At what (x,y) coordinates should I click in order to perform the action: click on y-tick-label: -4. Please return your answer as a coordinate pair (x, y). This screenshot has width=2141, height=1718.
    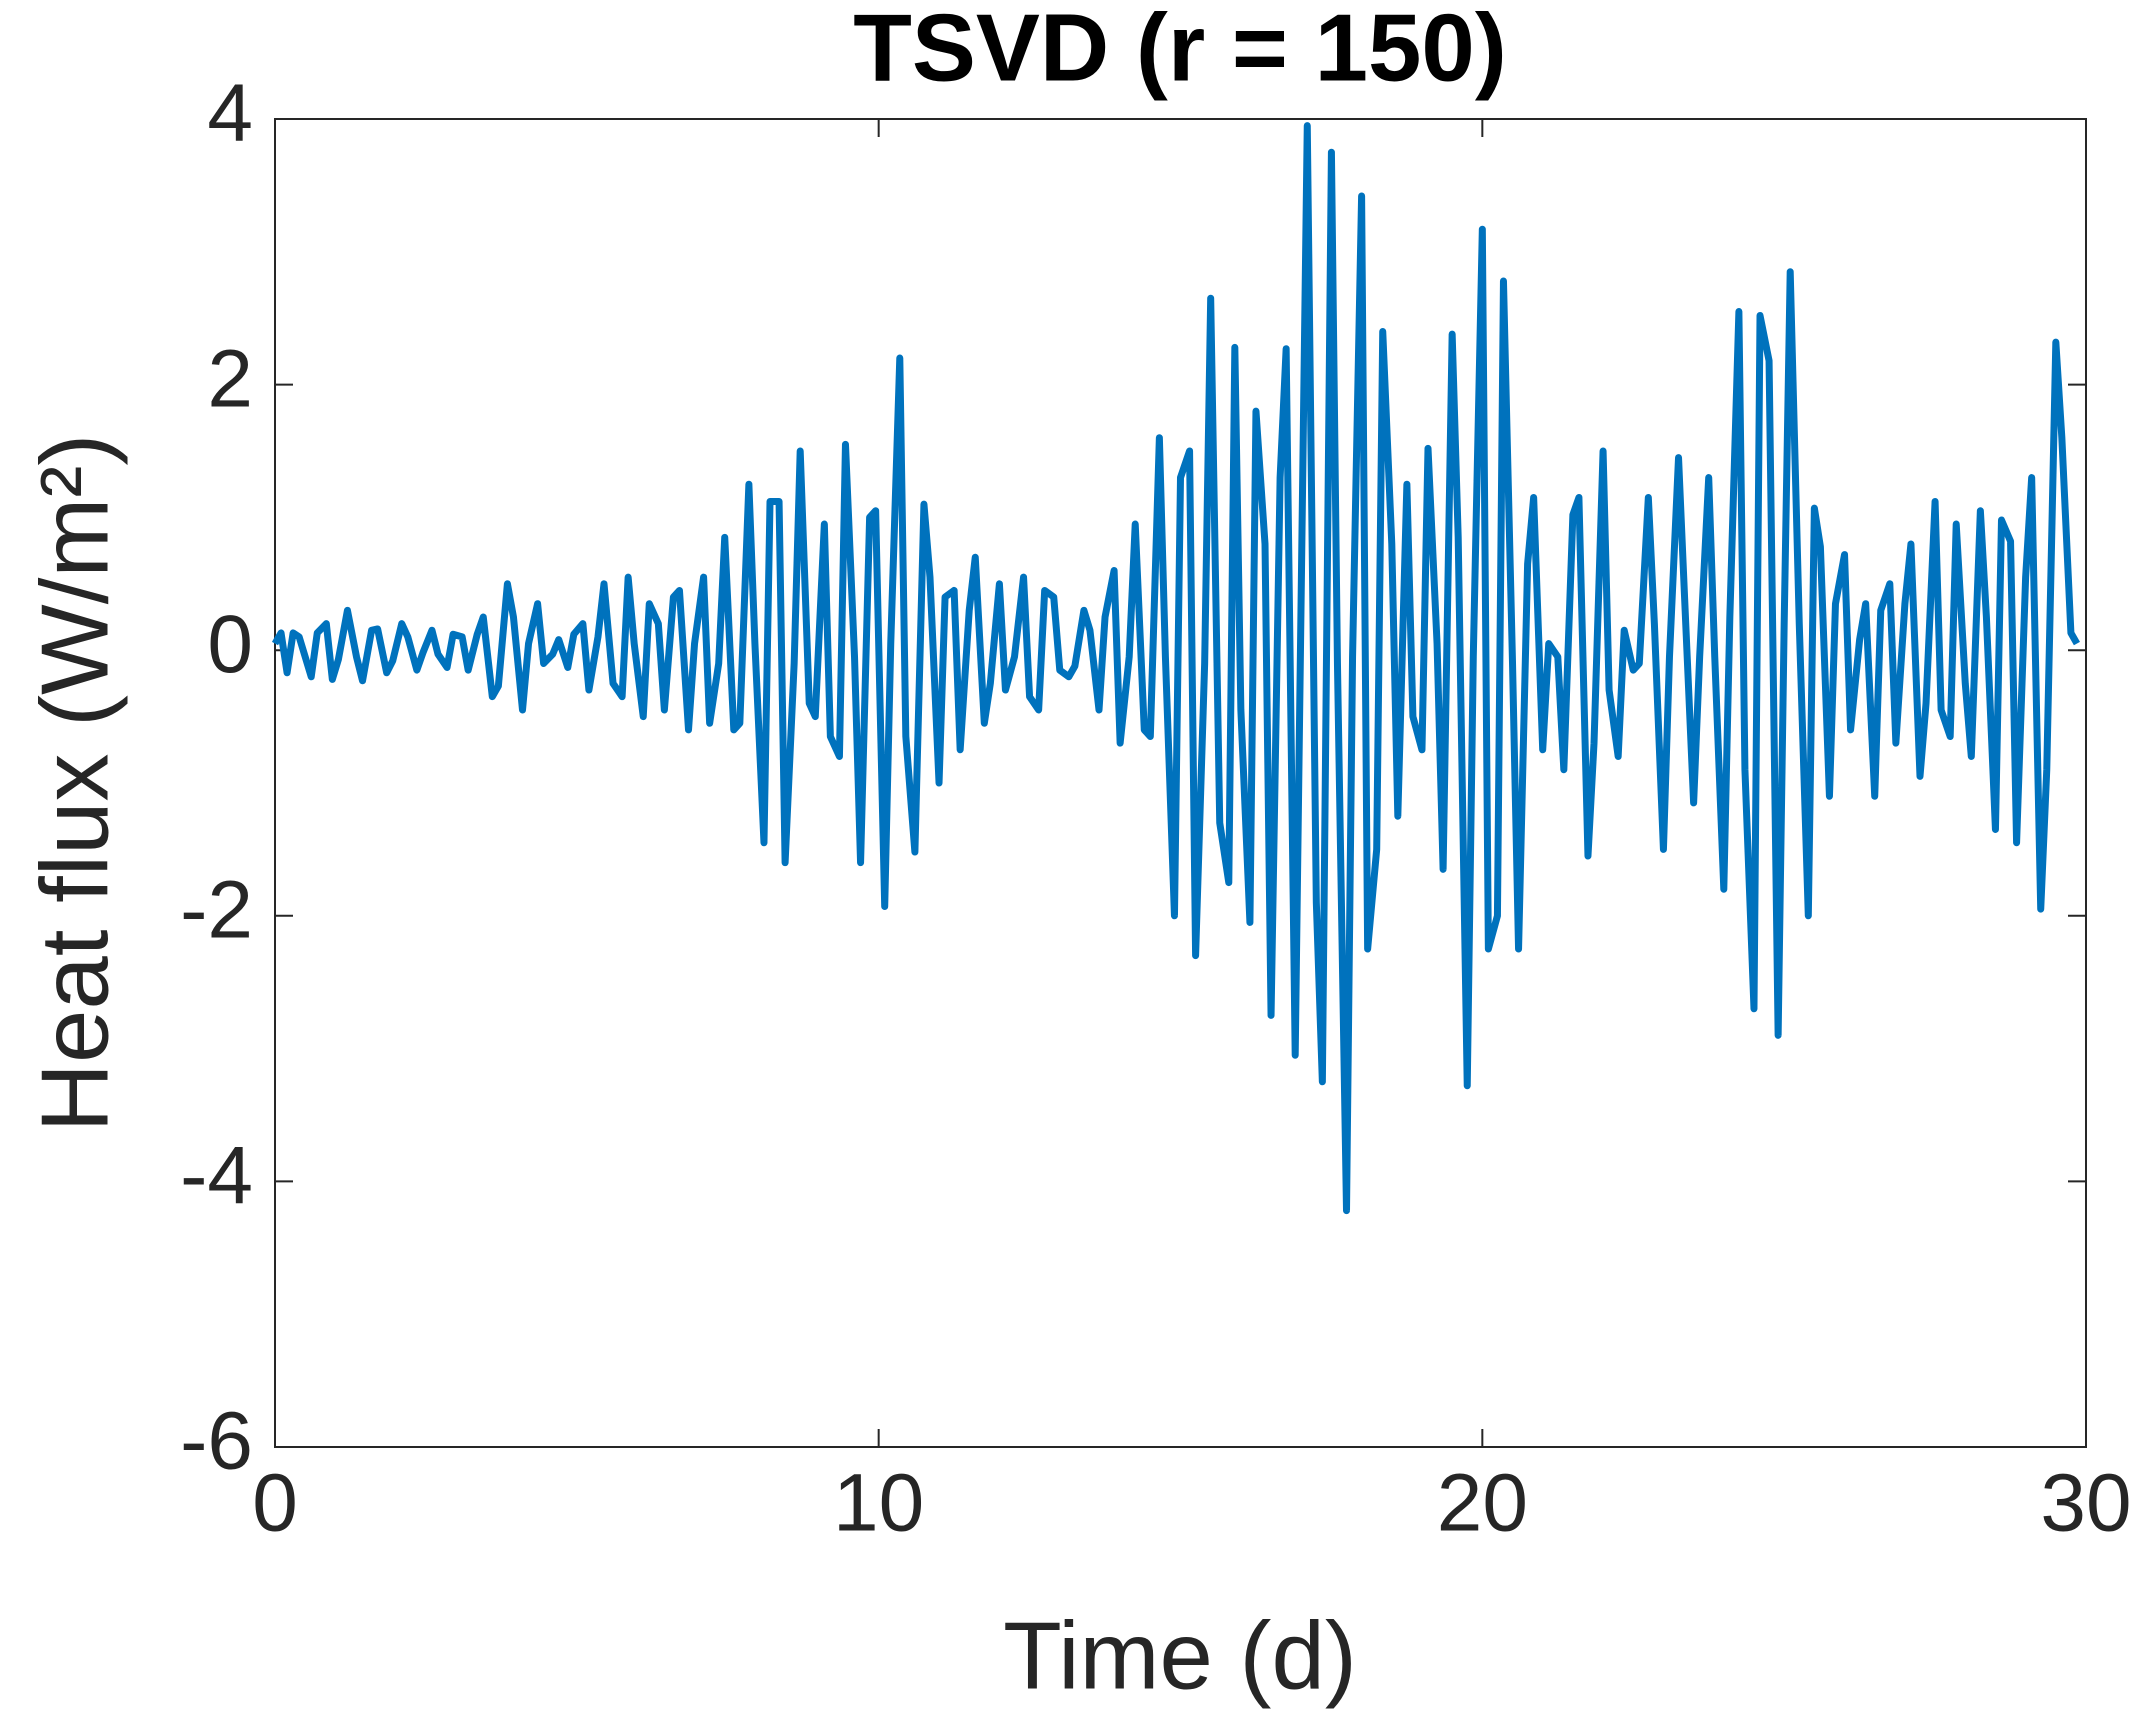
    Looking at the image, I should click on (216, 1175).